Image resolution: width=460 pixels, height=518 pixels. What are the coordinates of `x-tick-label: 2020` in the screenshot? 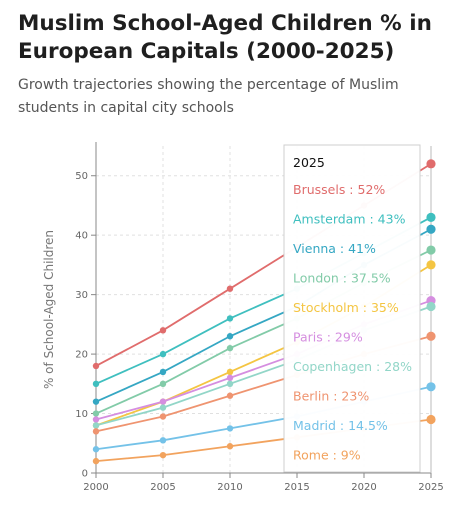 It's located at (363, 487).